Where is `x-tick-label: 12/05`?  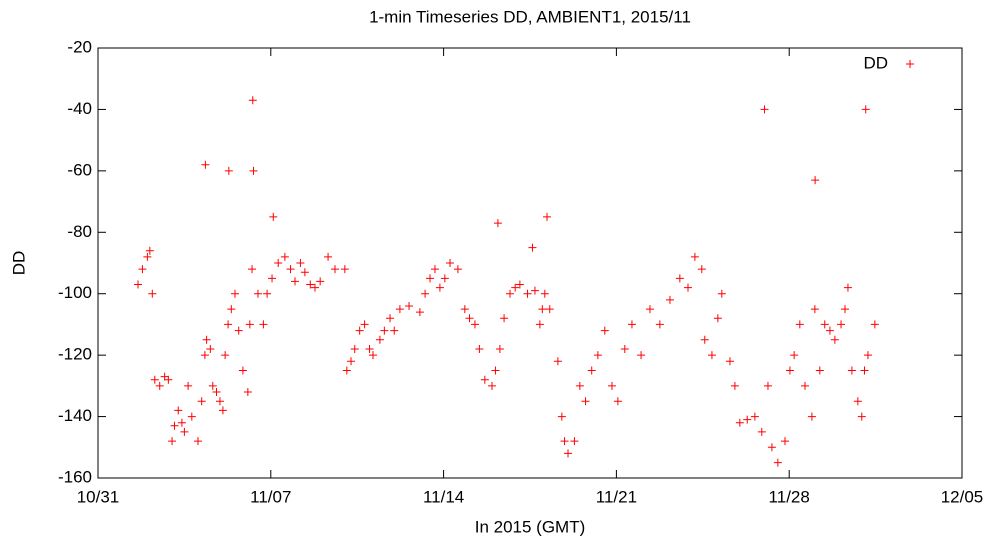 x-tick-label: 12/05 is located at coordinates (962, 496).